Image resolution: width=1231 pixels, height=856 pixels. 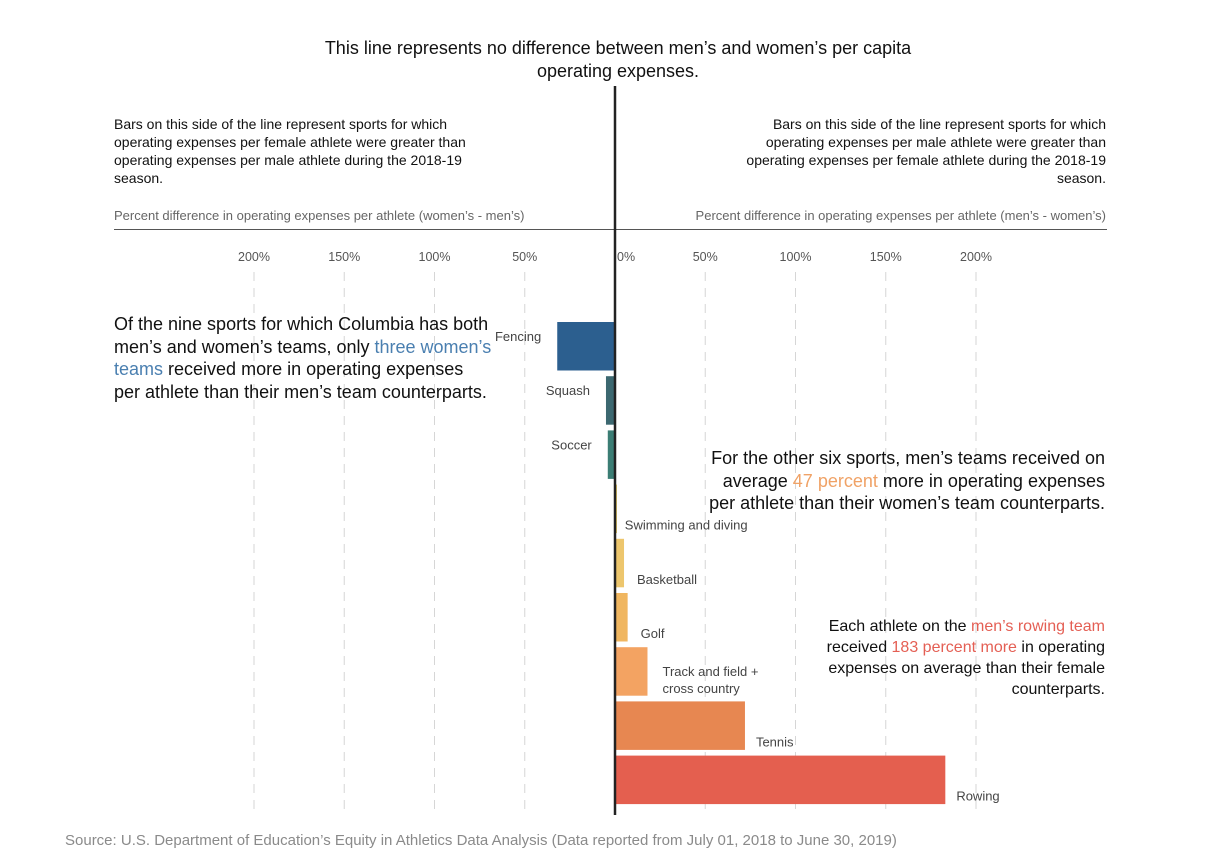 What do you see at coordinates (610, 229) in the screenshot?
I see `header-rule` at bounding box center [610, 229].